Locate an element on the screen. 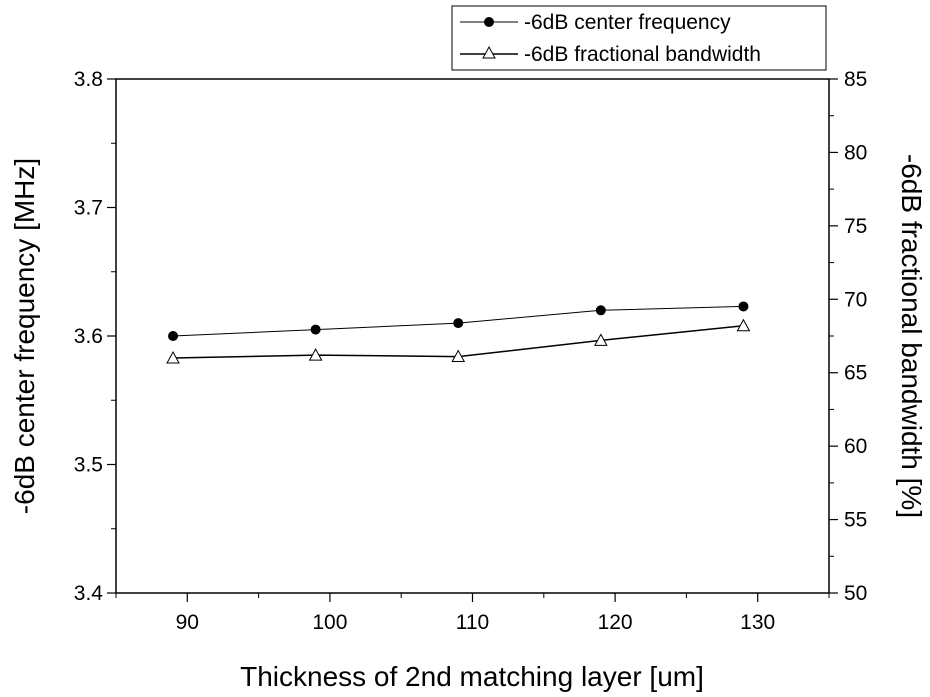 The width and height of the screenshot is (930, 697). y-left-axis-ticks: 3.4 3.5 3.6 3.7 3.8 is located at coordinates (95, 336).